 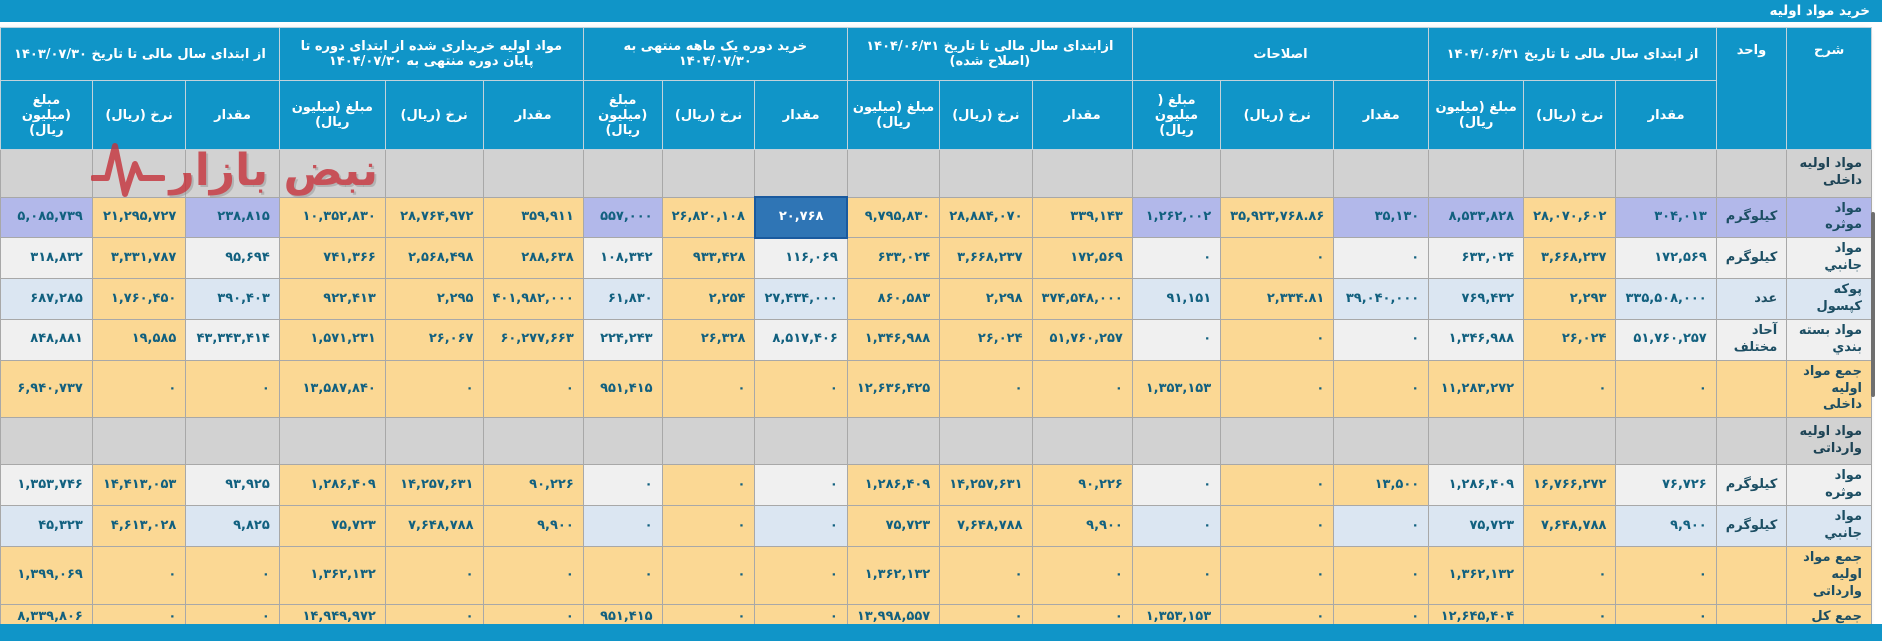 I want to click on value-cell: ۲۸۸,۶۳۸, so click(x=533, y=258).